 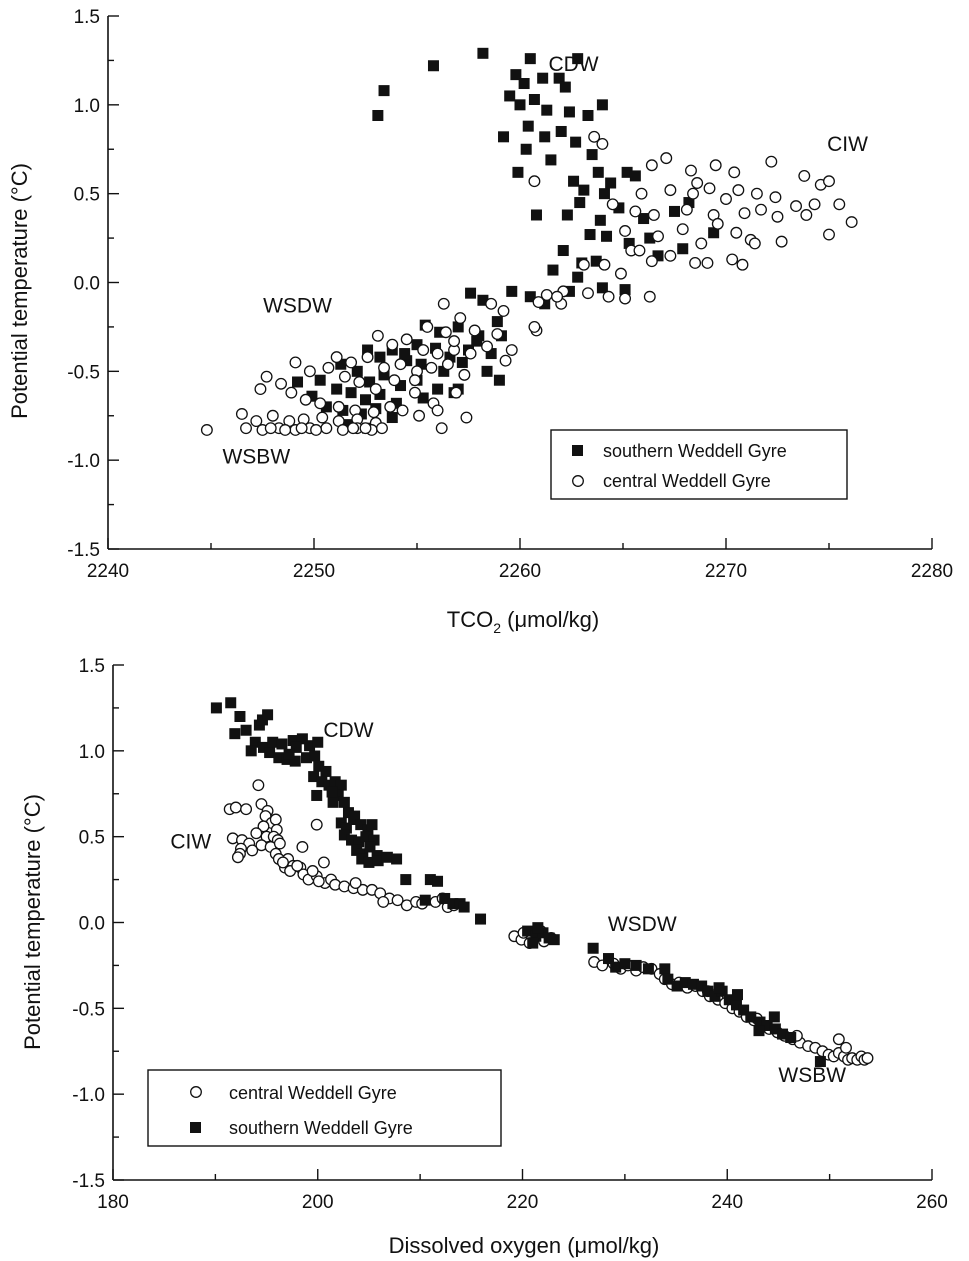 I want to click on x-tick-label: 2250, so click(x=314, y=571).